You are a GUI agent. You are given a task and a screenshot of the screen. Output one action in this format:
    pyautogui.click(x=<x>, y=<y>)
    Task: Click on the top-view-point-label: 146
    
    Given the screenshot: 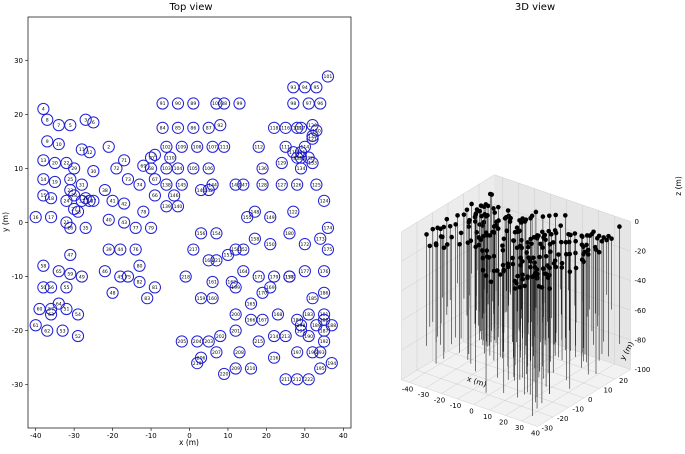 What is the action you would take?
    pyautogui.click(x=174, y=196)
    